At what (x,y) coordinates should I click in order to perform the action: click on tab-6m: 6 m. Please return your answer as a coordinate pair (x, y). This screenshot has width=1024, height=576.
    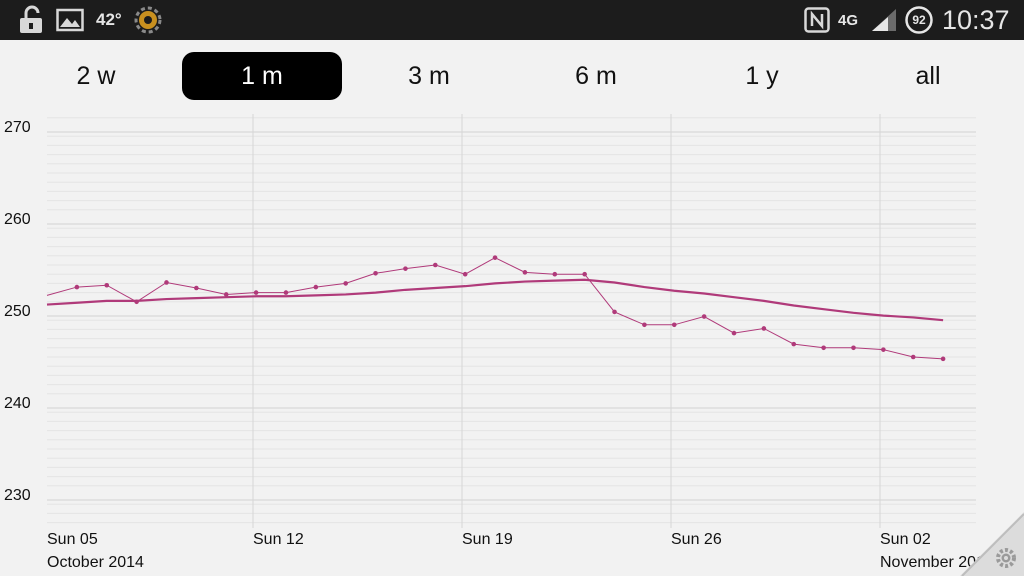
    Looking at the image, I should click on (596, 75).